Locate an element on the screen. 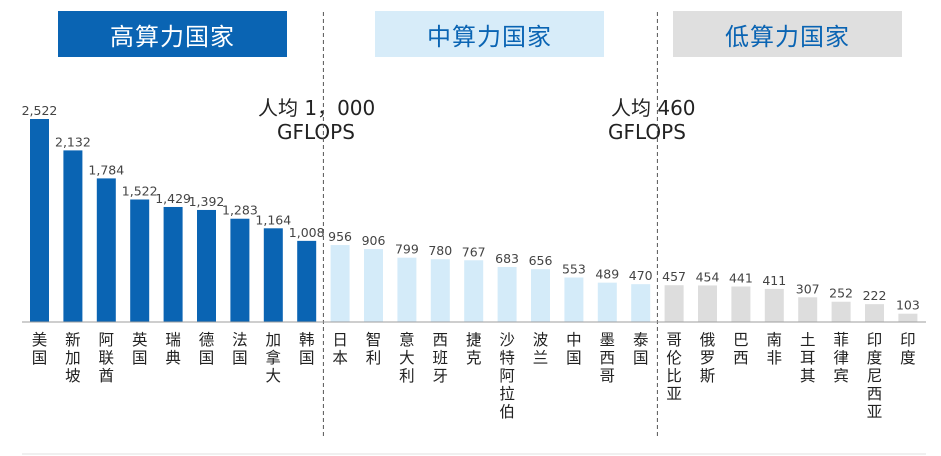 This screenshot has width=941, height=456. value-label-27: 103 is located at coordinates (908, 305).